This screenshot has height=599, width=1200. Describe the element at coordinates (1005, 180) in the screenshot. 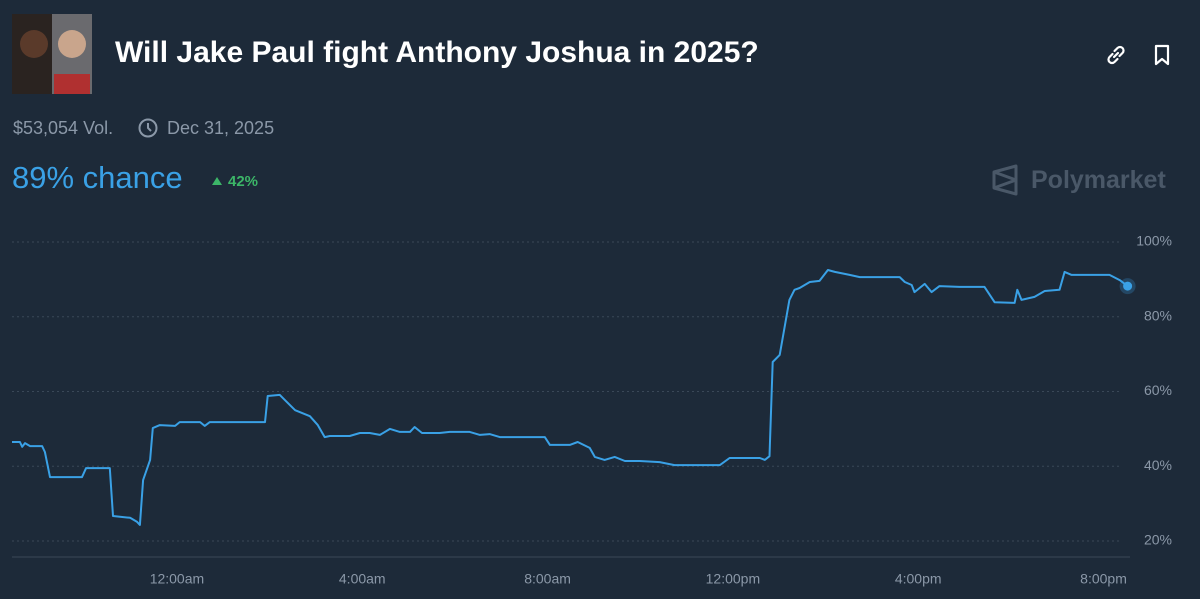

I see `brand-logo` at that location.